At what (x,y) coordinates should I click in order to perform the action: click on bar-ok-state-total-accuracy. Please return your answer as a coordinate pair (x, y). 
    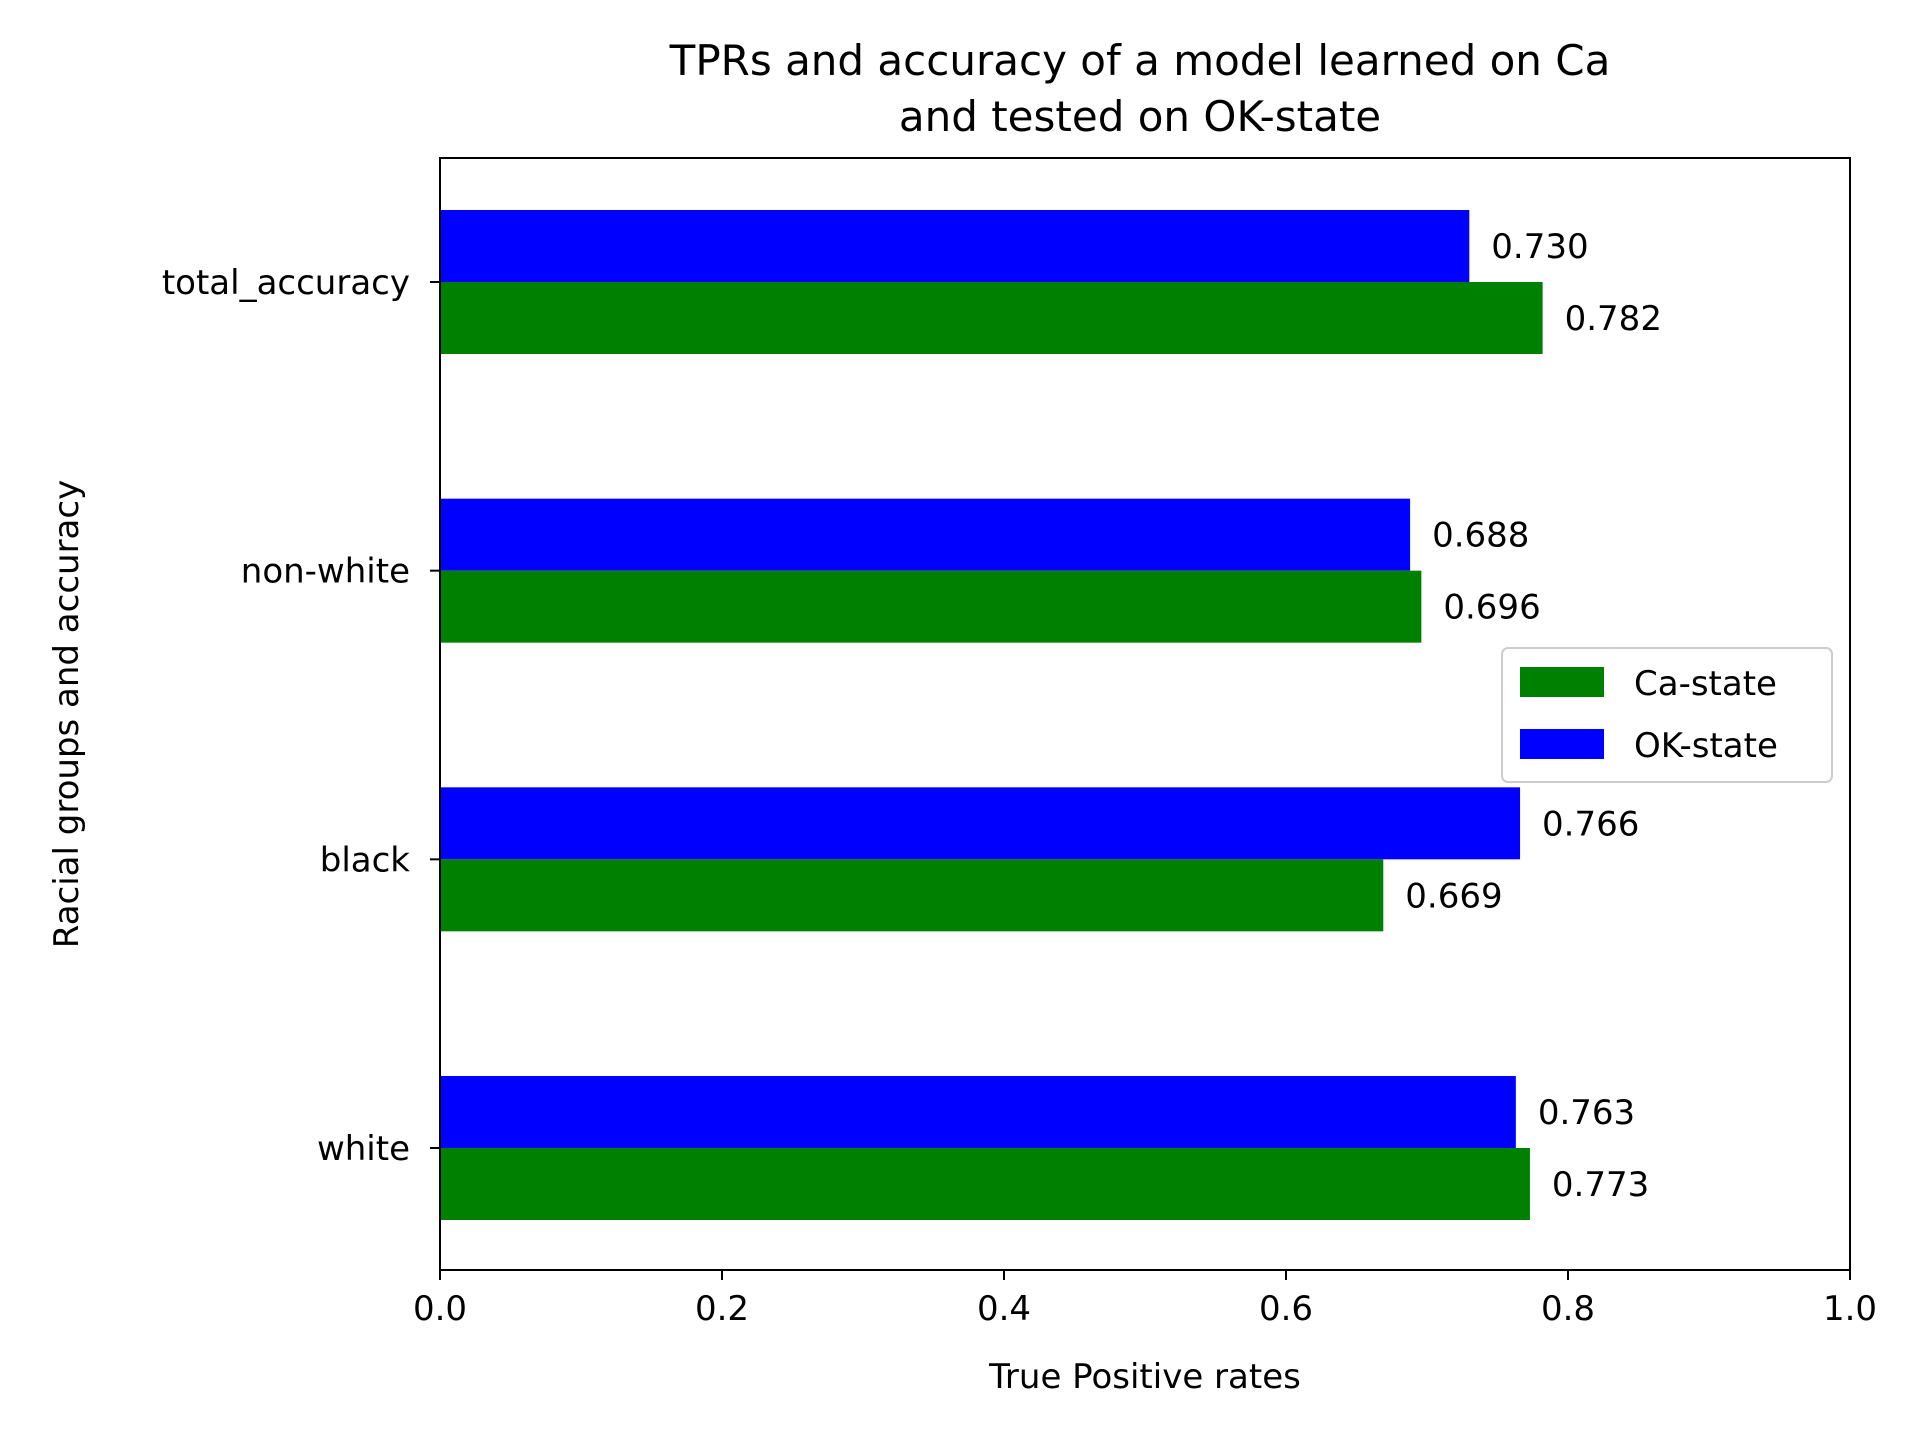
    Looking at the image, I should click on (955, 246).